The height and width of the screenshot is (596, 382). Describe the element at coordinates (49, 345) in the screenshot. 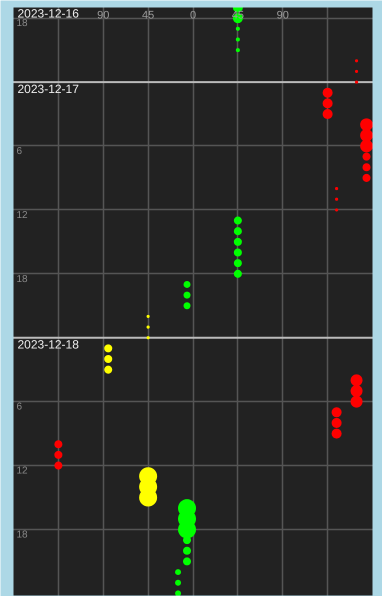

I see `ref-line-label: 2023-12-18` at that location.